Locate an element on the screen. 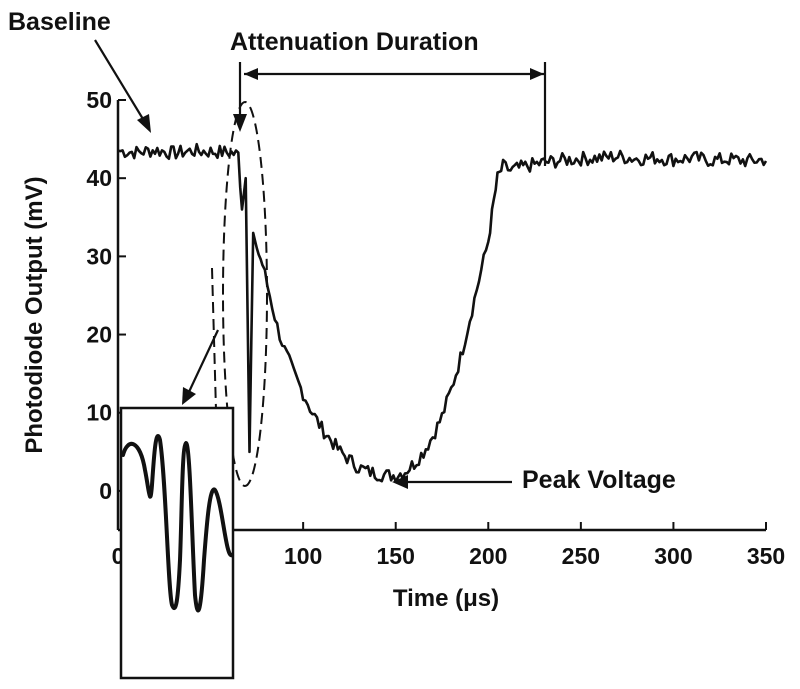  y-axis-label: Photodiode Output (mV) is located at coordinates (34, 314).